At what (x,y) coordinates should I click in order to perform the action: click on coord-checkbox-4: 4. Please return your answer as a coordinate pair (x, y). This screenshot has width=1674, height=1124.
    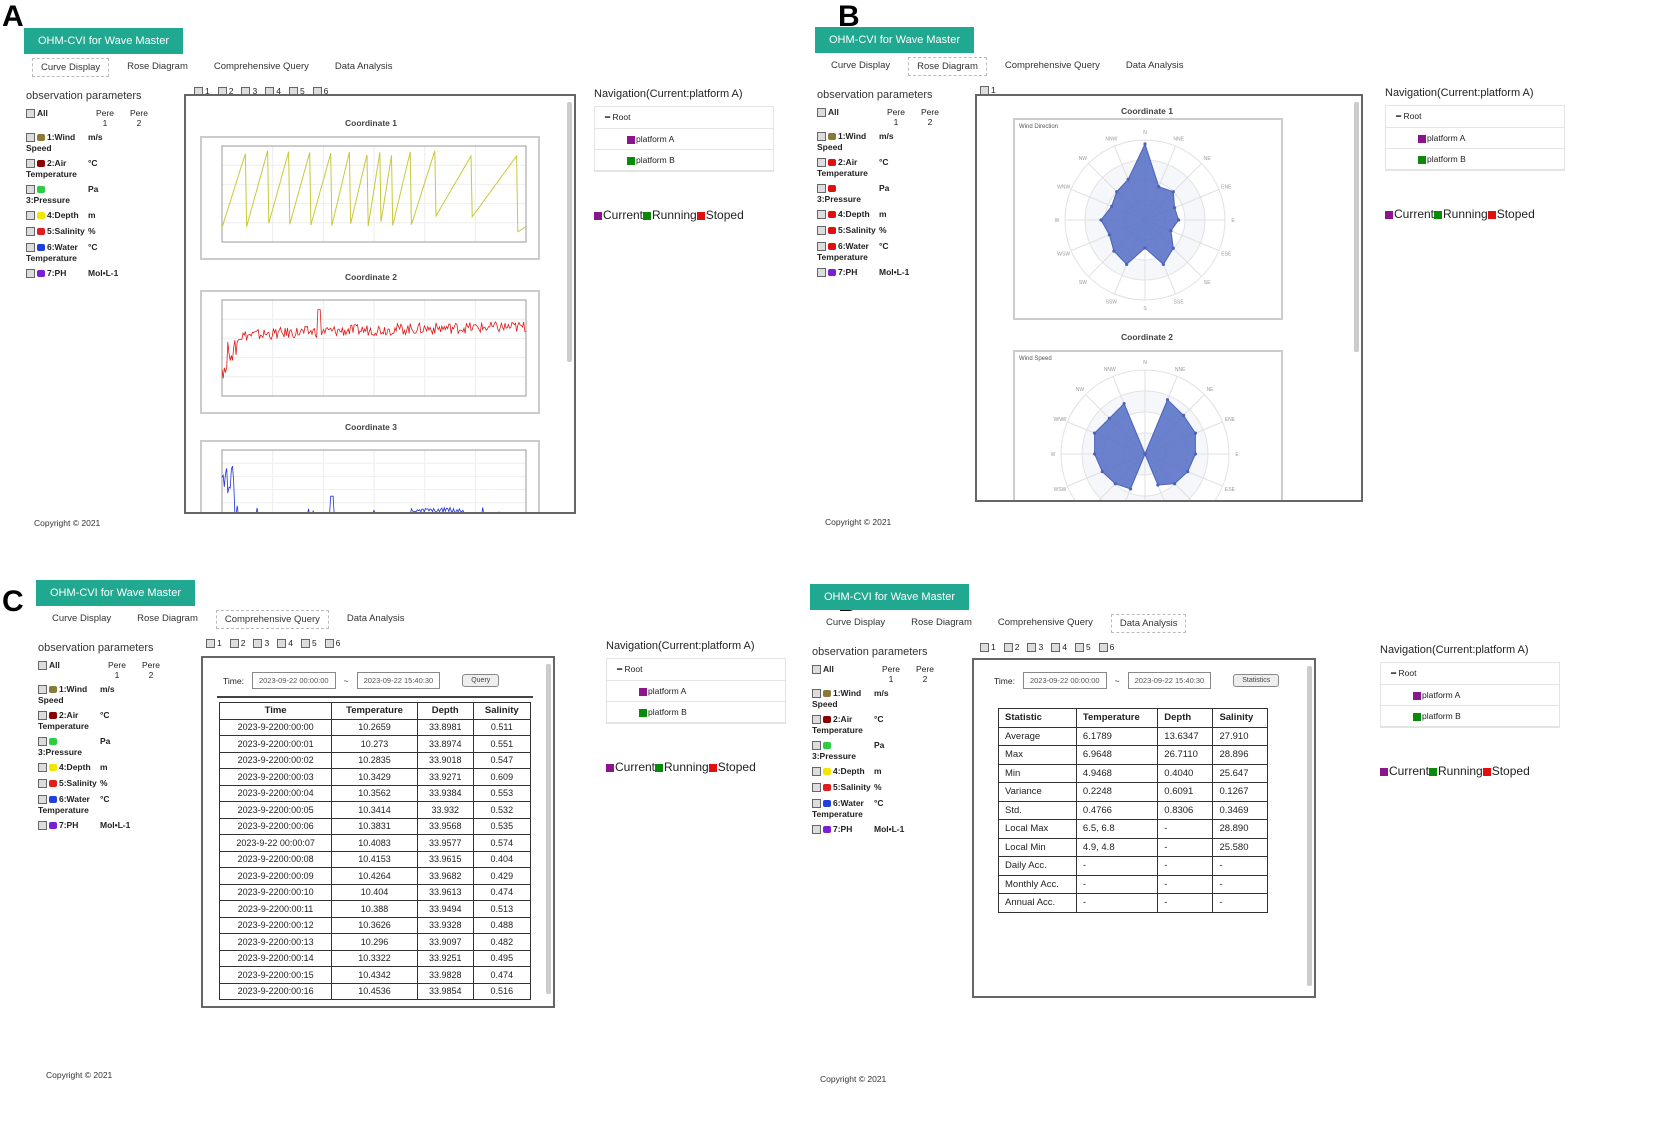
    Looking at the image, I should click on (1059, 647).